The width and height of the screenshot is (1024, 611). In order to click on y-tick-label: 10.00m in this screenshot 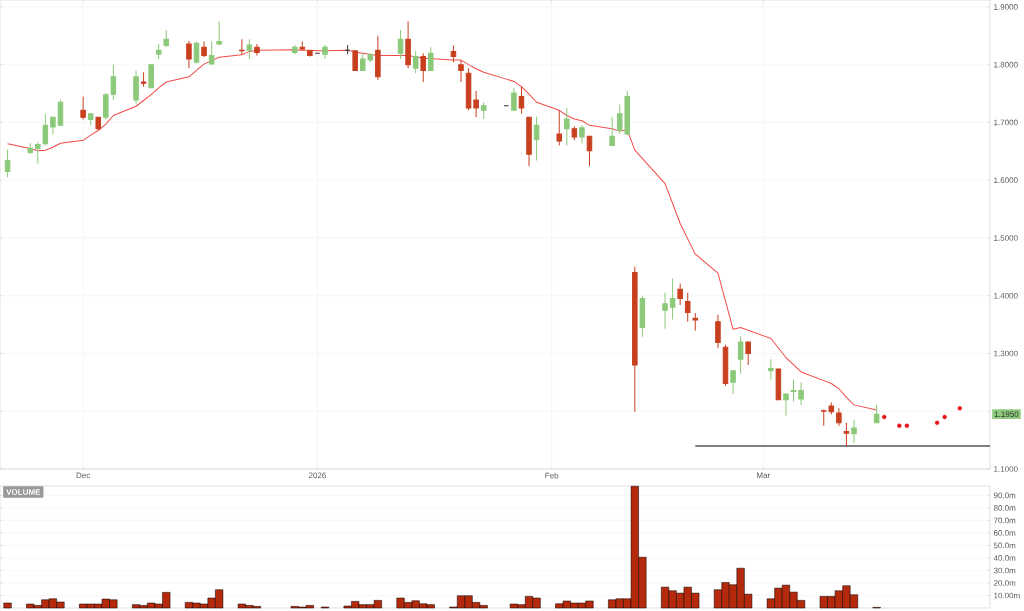, I will do `click(1007, 595)`.